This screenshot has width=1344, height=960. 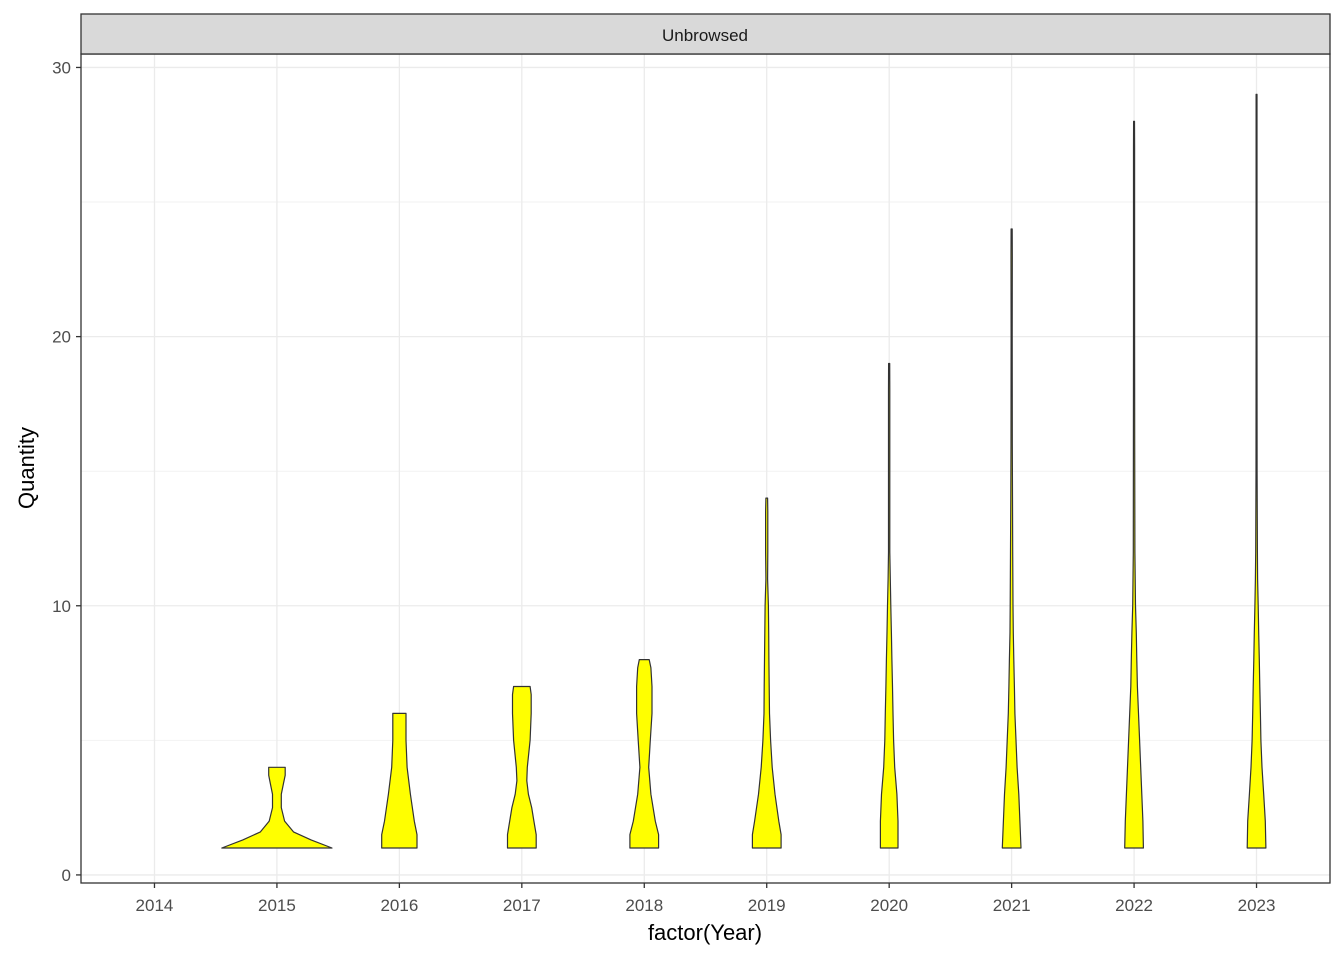 What do you see at coordinates (26, 468) in the screenshot?
I see `y-axis-title: Quantity` at bounding box center [26, 468].